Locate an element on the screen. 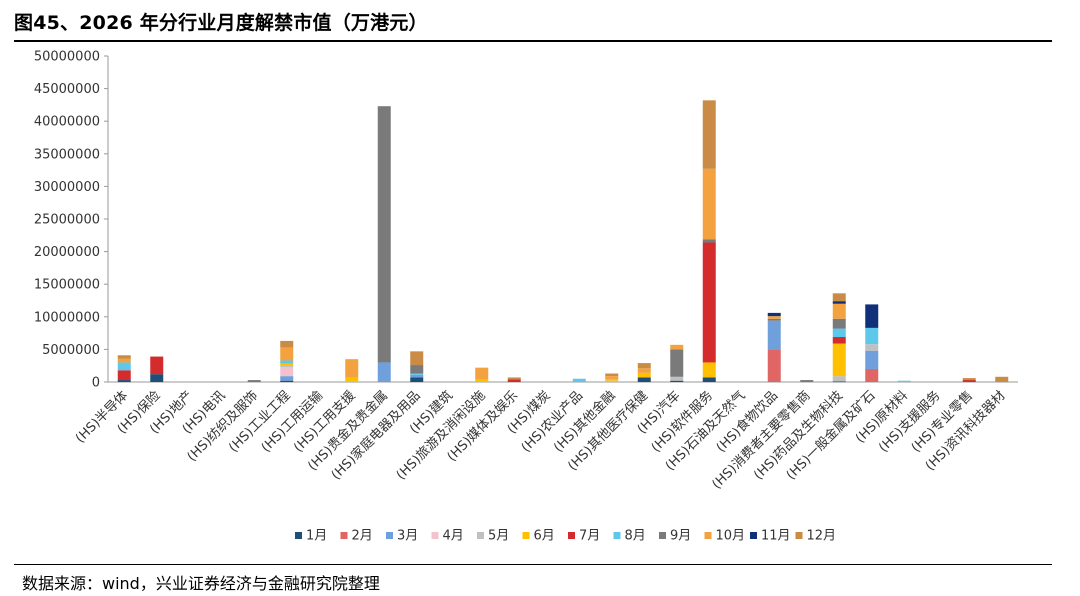 Image resolution: width=1080 pixels, height=596 pixels. y-tick-label: 30000000 is located at coordinates (67, 187).